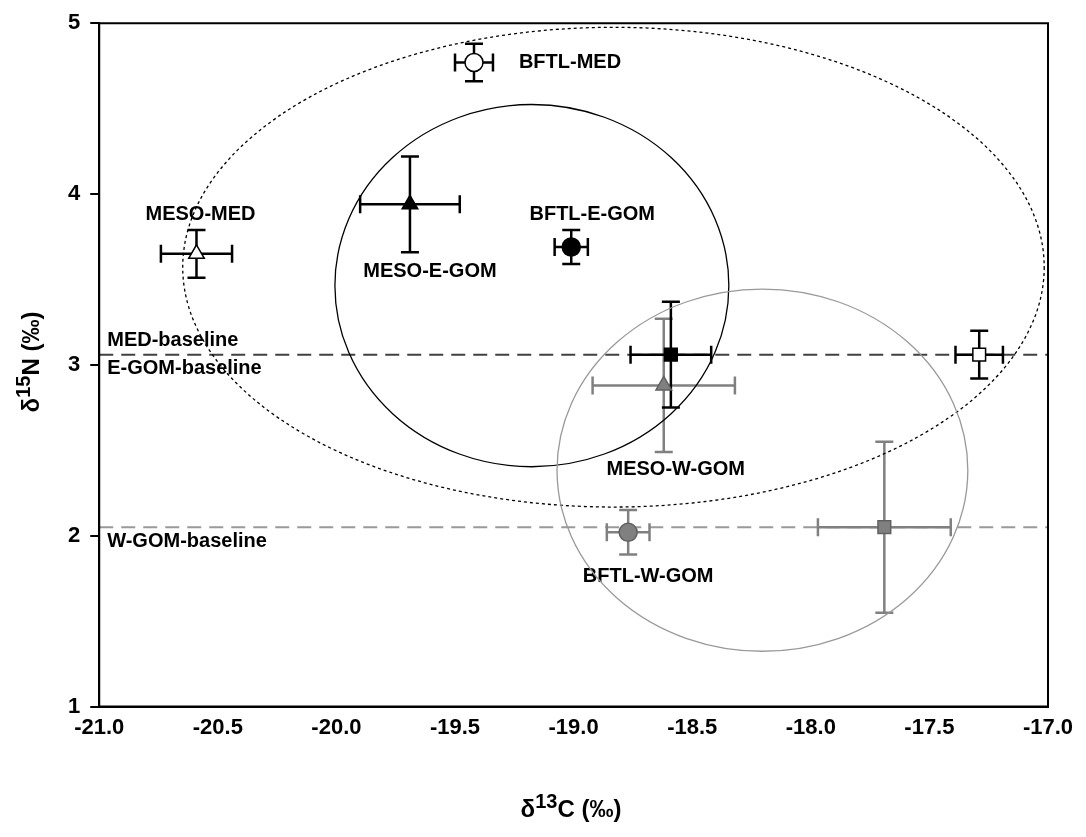  Describe the element at coordinates (648, 574) in the screenshot. I see `annotation: BFTL-W-GOM` at that location.